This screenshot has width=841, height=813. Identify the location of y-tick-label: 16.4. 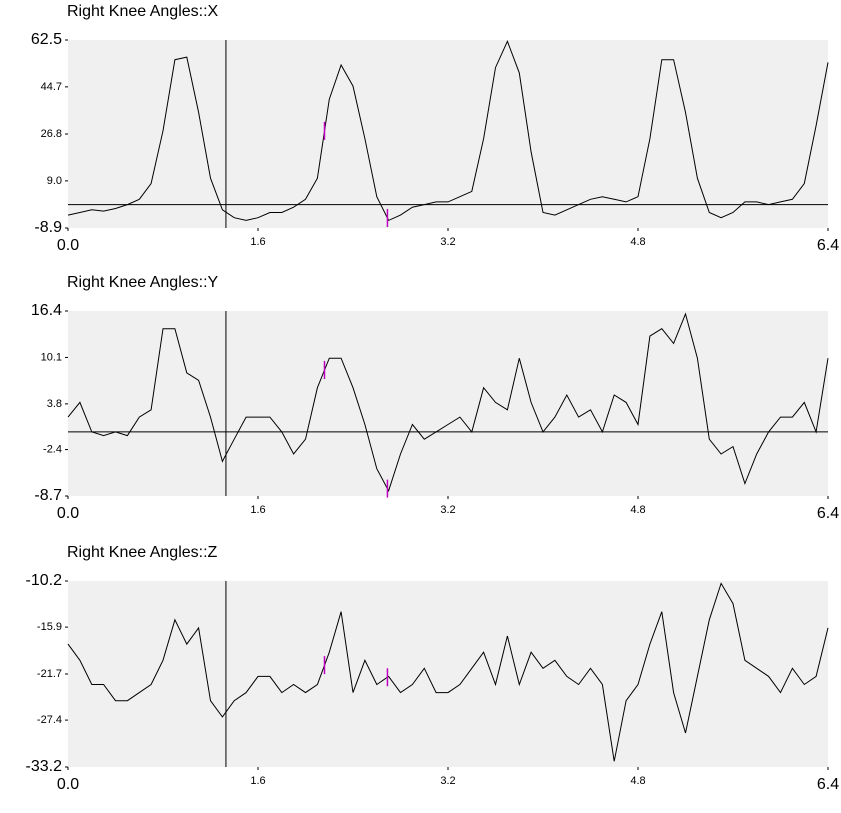
(46, 310).